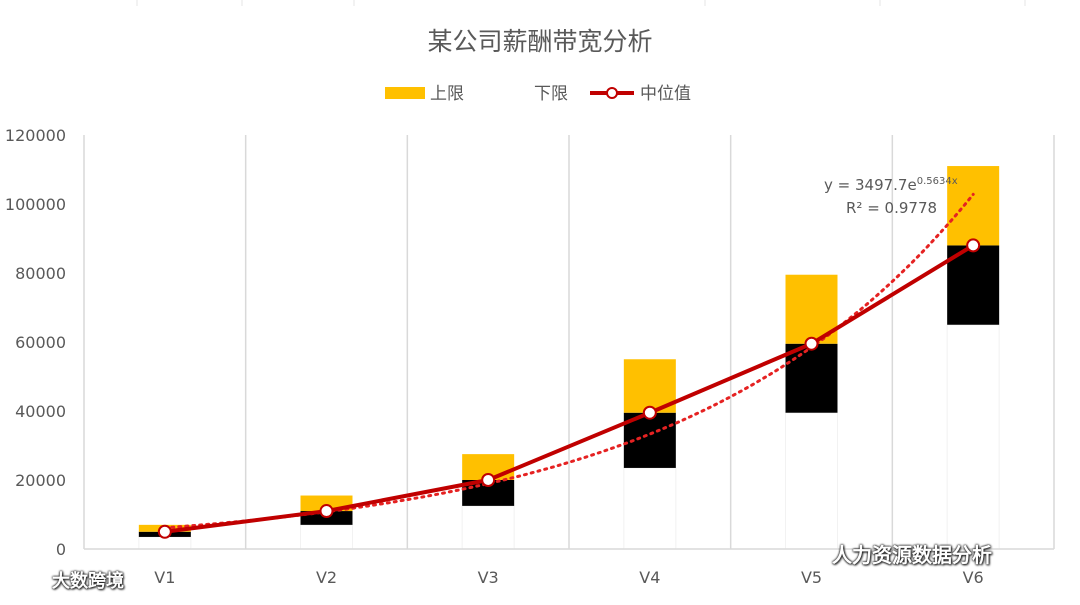 Image resolution: width=1080 pixels, height=605 pixels. What do you see at coordinates (665, 94) in the screenshot?
I see `legend-label-3: 中位值` at bounding box center [665, 94].